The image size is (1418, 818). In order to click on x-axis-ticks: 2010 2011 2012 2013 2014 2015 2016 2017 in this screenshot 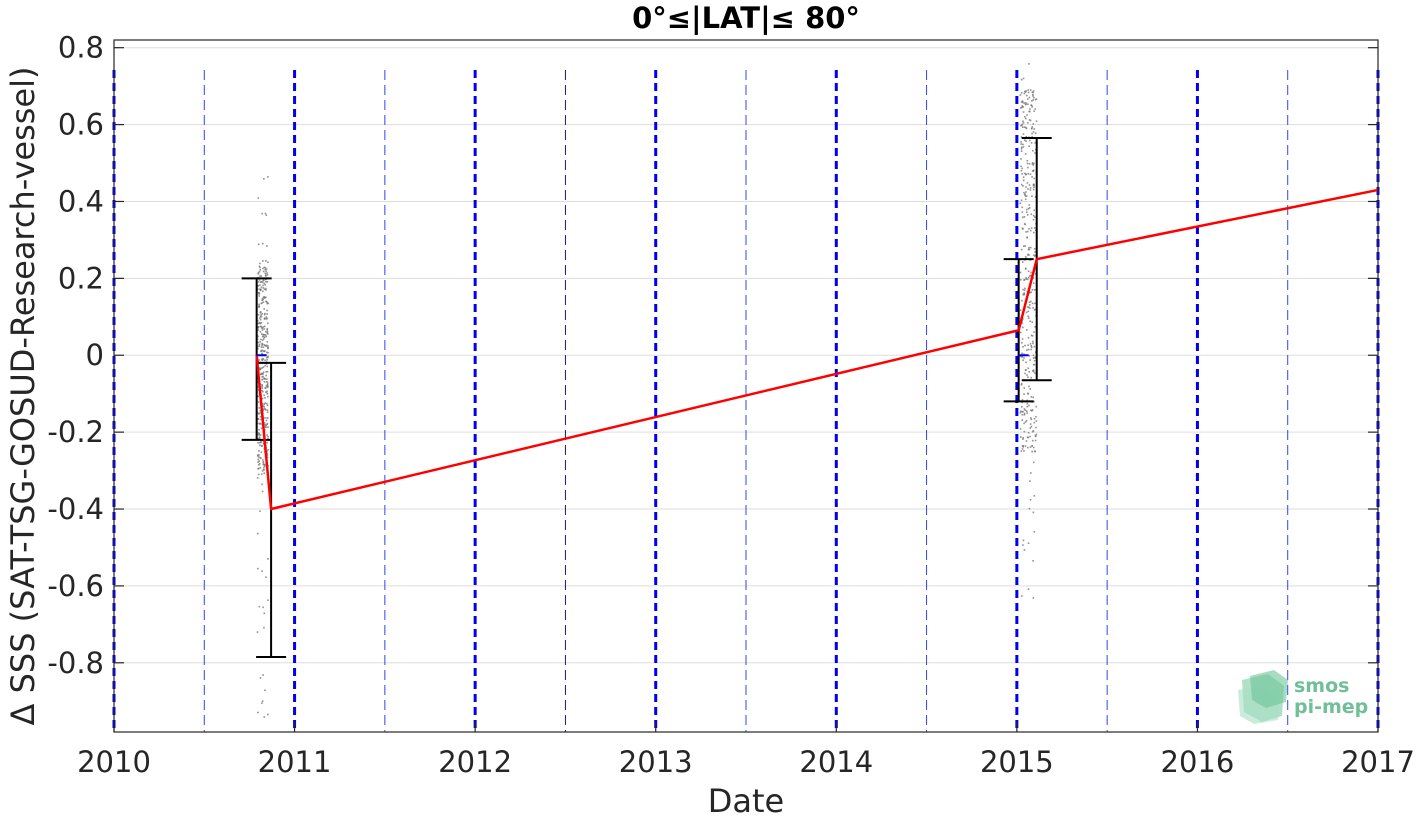, I will do `click(746, 750)`.